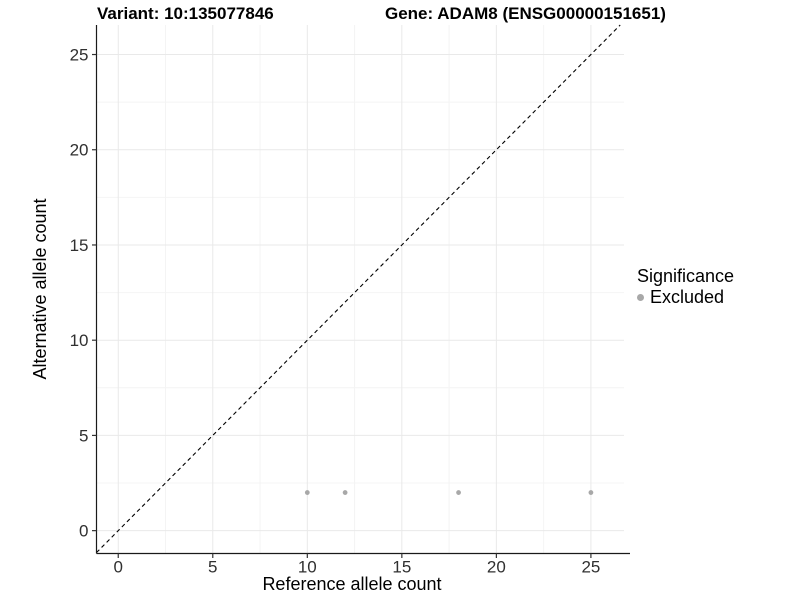  I want to click on y-tick-label: 25, so click(79, 55).